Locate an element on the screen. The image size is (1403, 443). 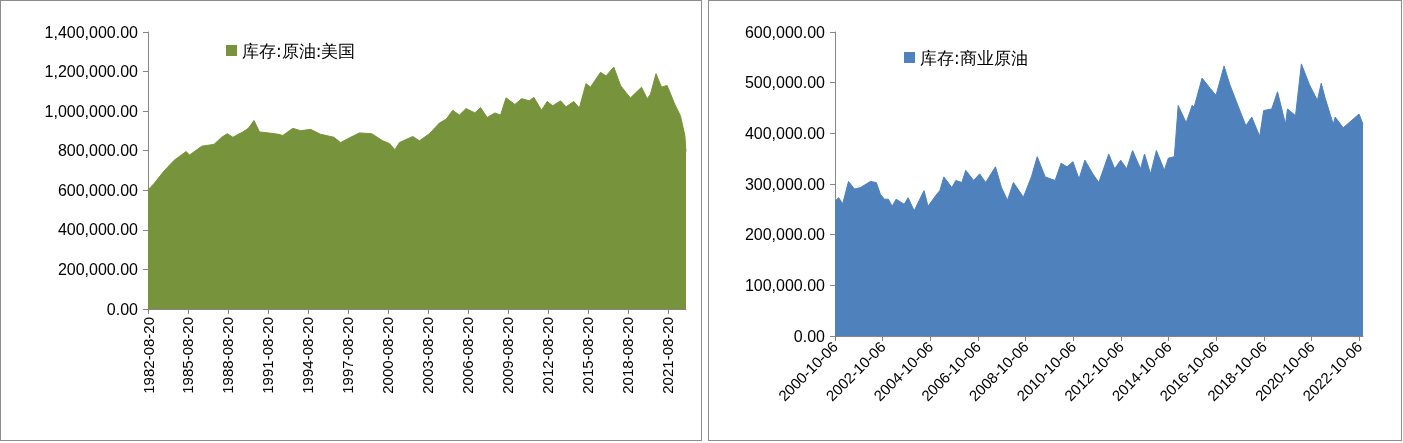
x-tick-label: 2012-08-20 is located at coordinates (548, 355).